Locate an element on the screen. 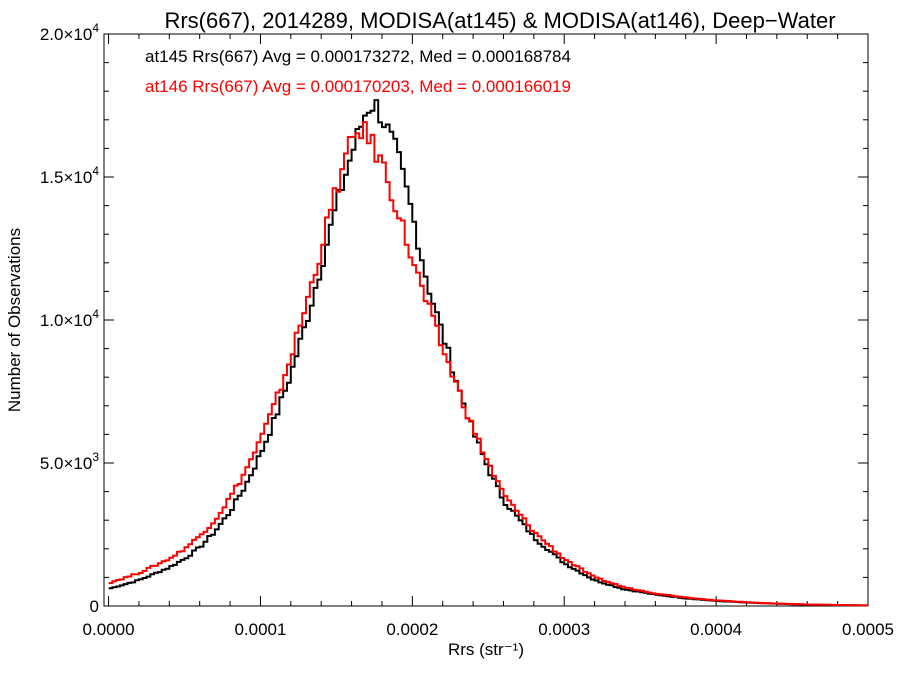  x-tick-label: 0.0004 is located at coordinates (716, 629).